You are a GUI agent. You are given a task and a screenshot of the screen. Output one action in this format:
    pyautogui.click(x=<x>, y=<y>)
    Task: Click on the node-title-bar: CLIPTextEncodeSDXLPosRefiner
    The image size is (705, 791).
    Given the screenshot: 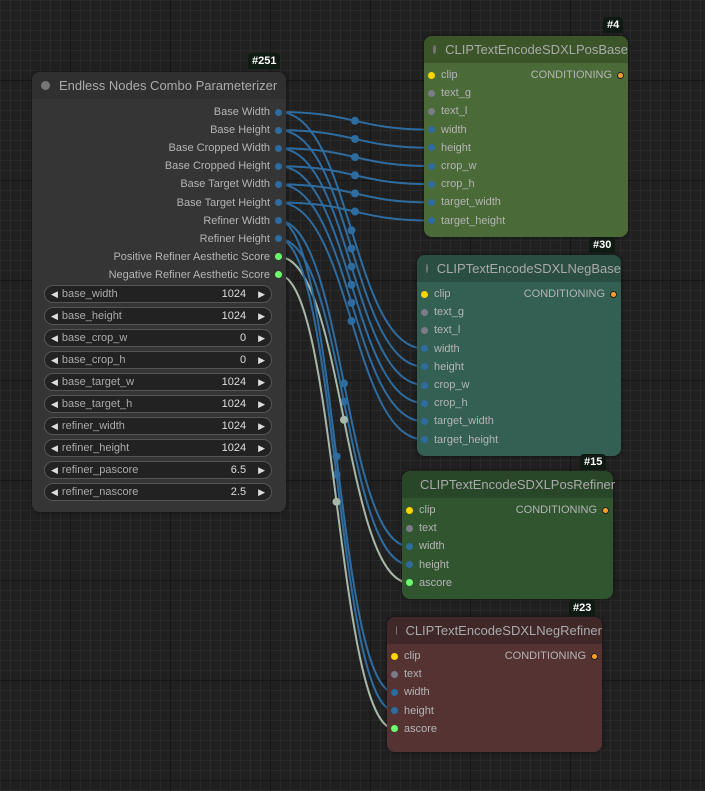 What is the action you would take?
    pyautogui.click(x=508, y=484)
    